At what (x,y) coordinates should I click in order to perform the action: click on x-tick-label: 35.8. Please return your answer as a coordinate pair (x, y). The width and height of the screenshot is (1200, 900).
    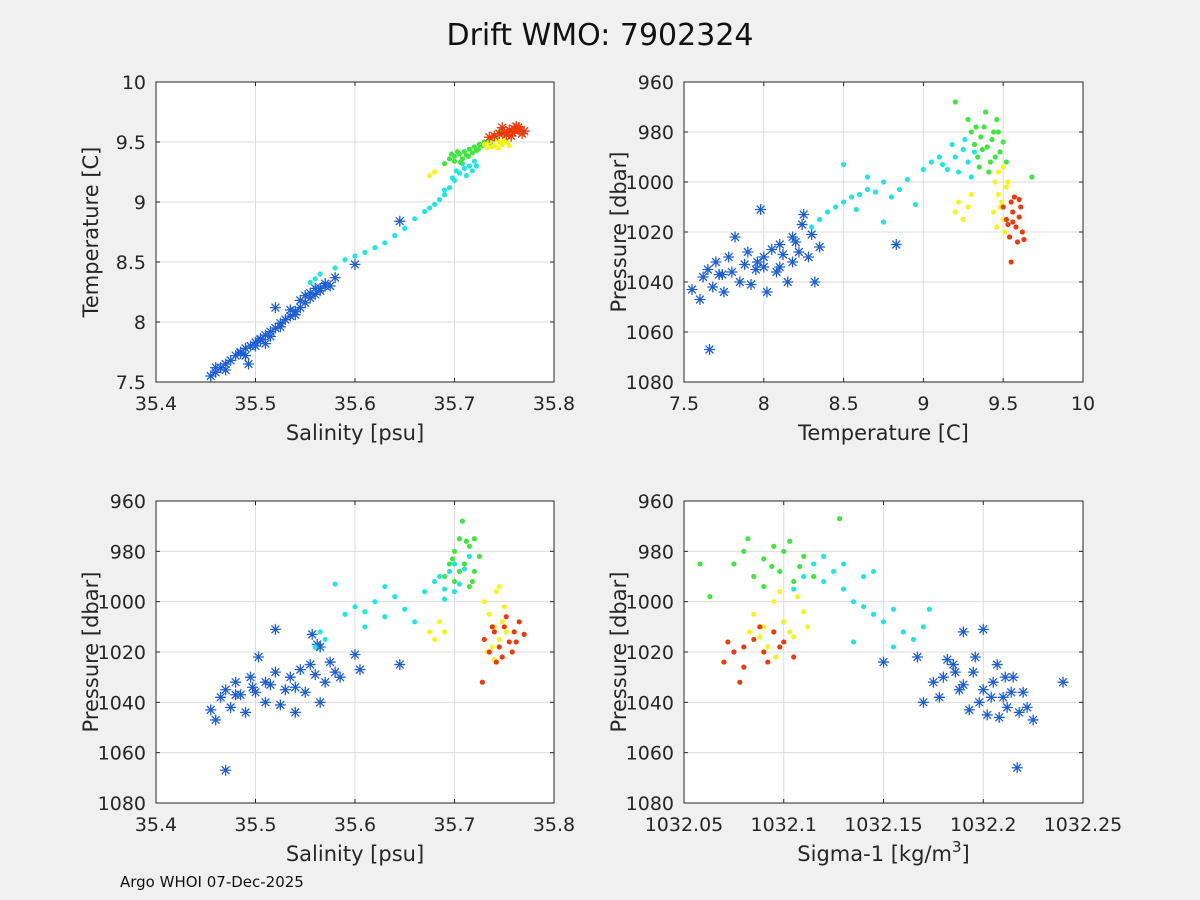
    Looking at the image, I should click on (554, 404).